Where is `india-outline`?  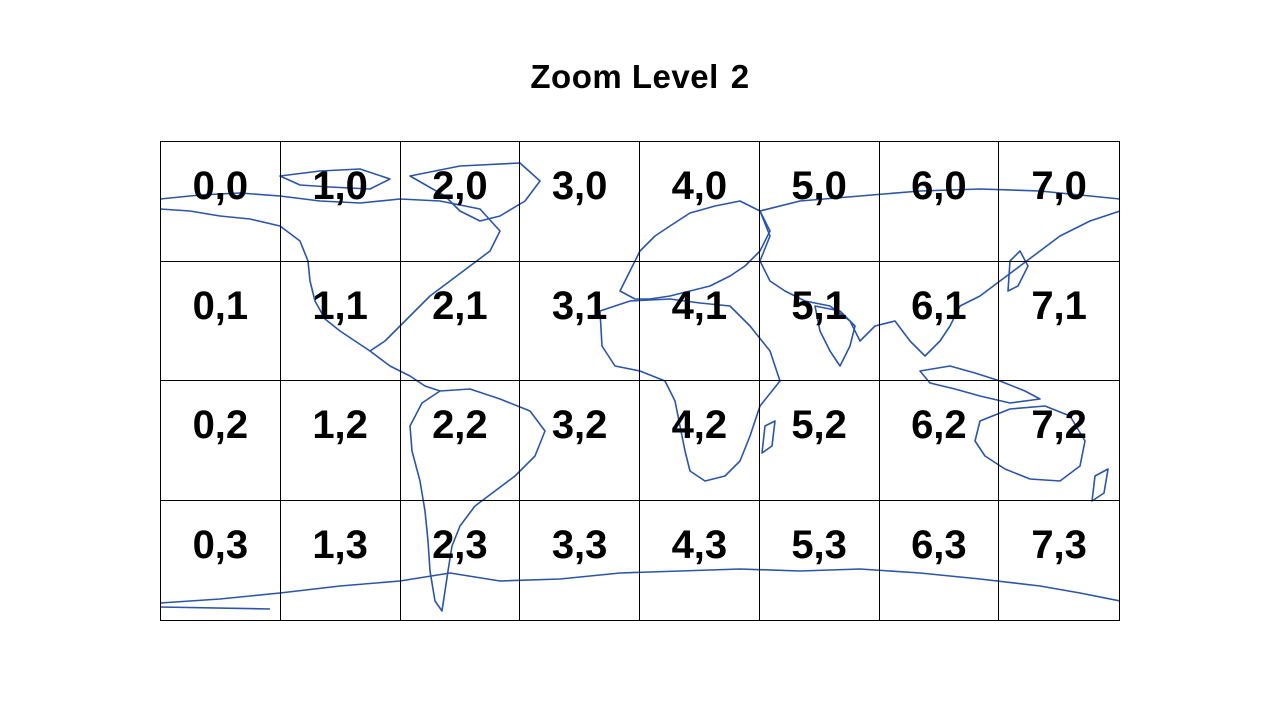 india-outline is located at coordinates (835, 336).